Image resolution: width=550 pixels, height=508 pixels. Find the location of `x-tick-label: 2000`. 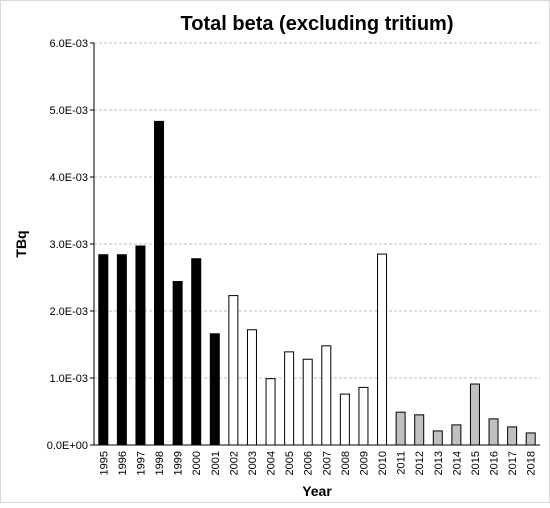

x-tick-label: 2000 is located at coordinates (197, 463).